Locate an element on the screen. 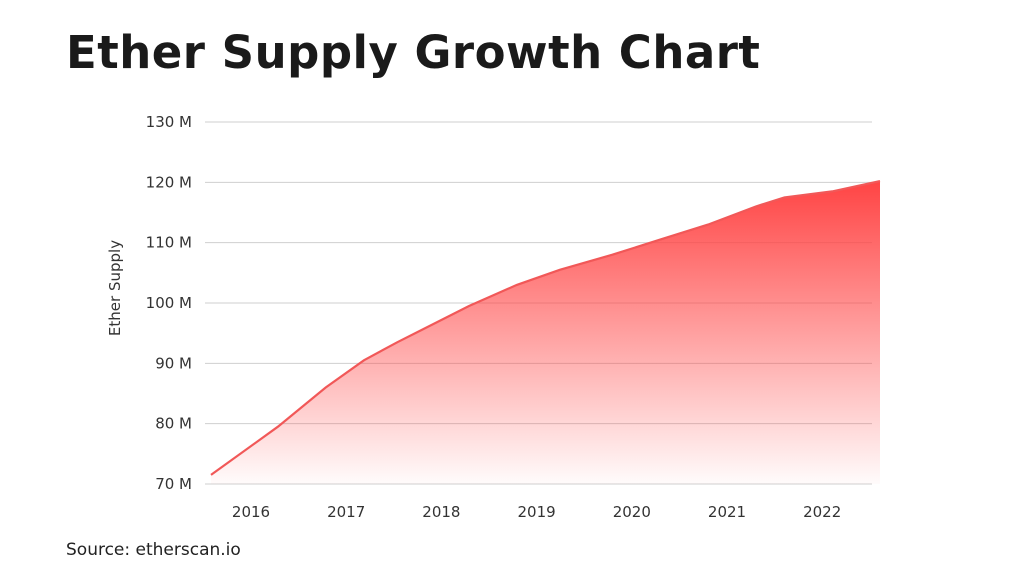 This screenshot has height=576, width=1024. y-tick-label: 70 M is located at coordinates (173, 484).